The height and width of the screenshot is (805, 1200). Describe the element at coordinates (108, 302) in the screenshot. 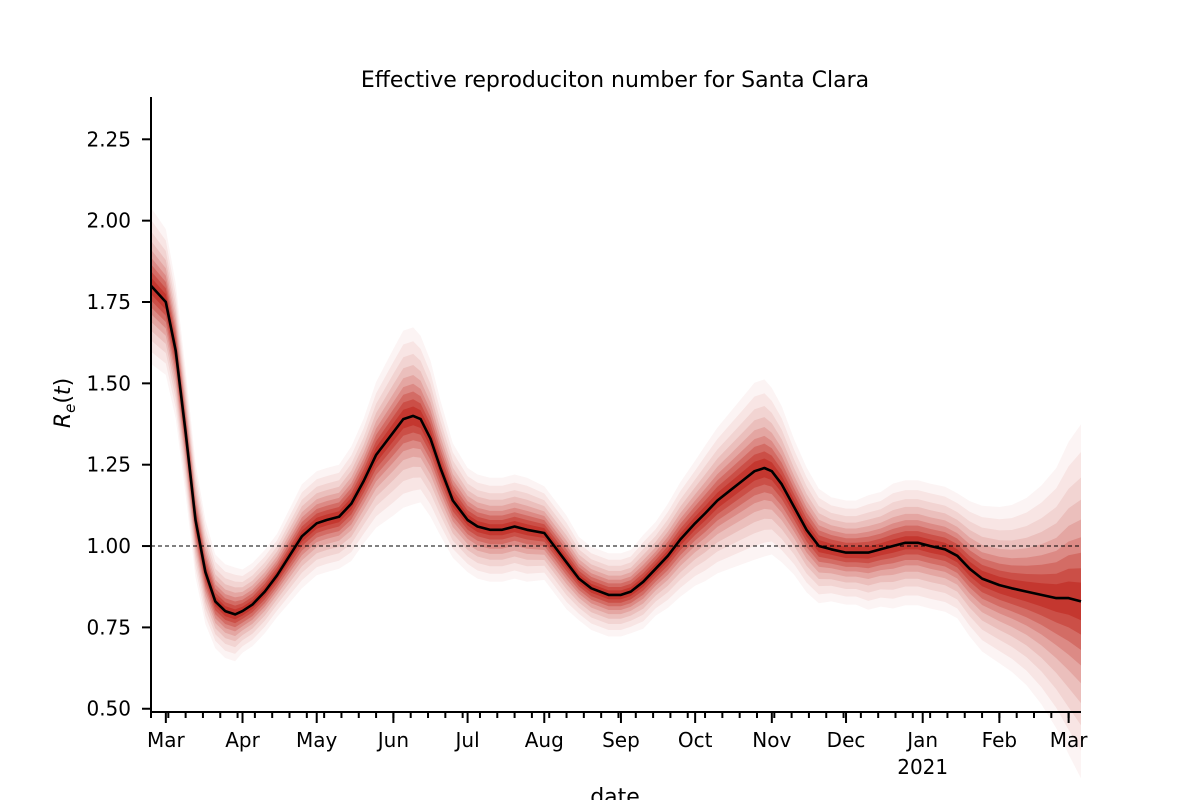

I see `y-tick-label: 1.75` at that location.